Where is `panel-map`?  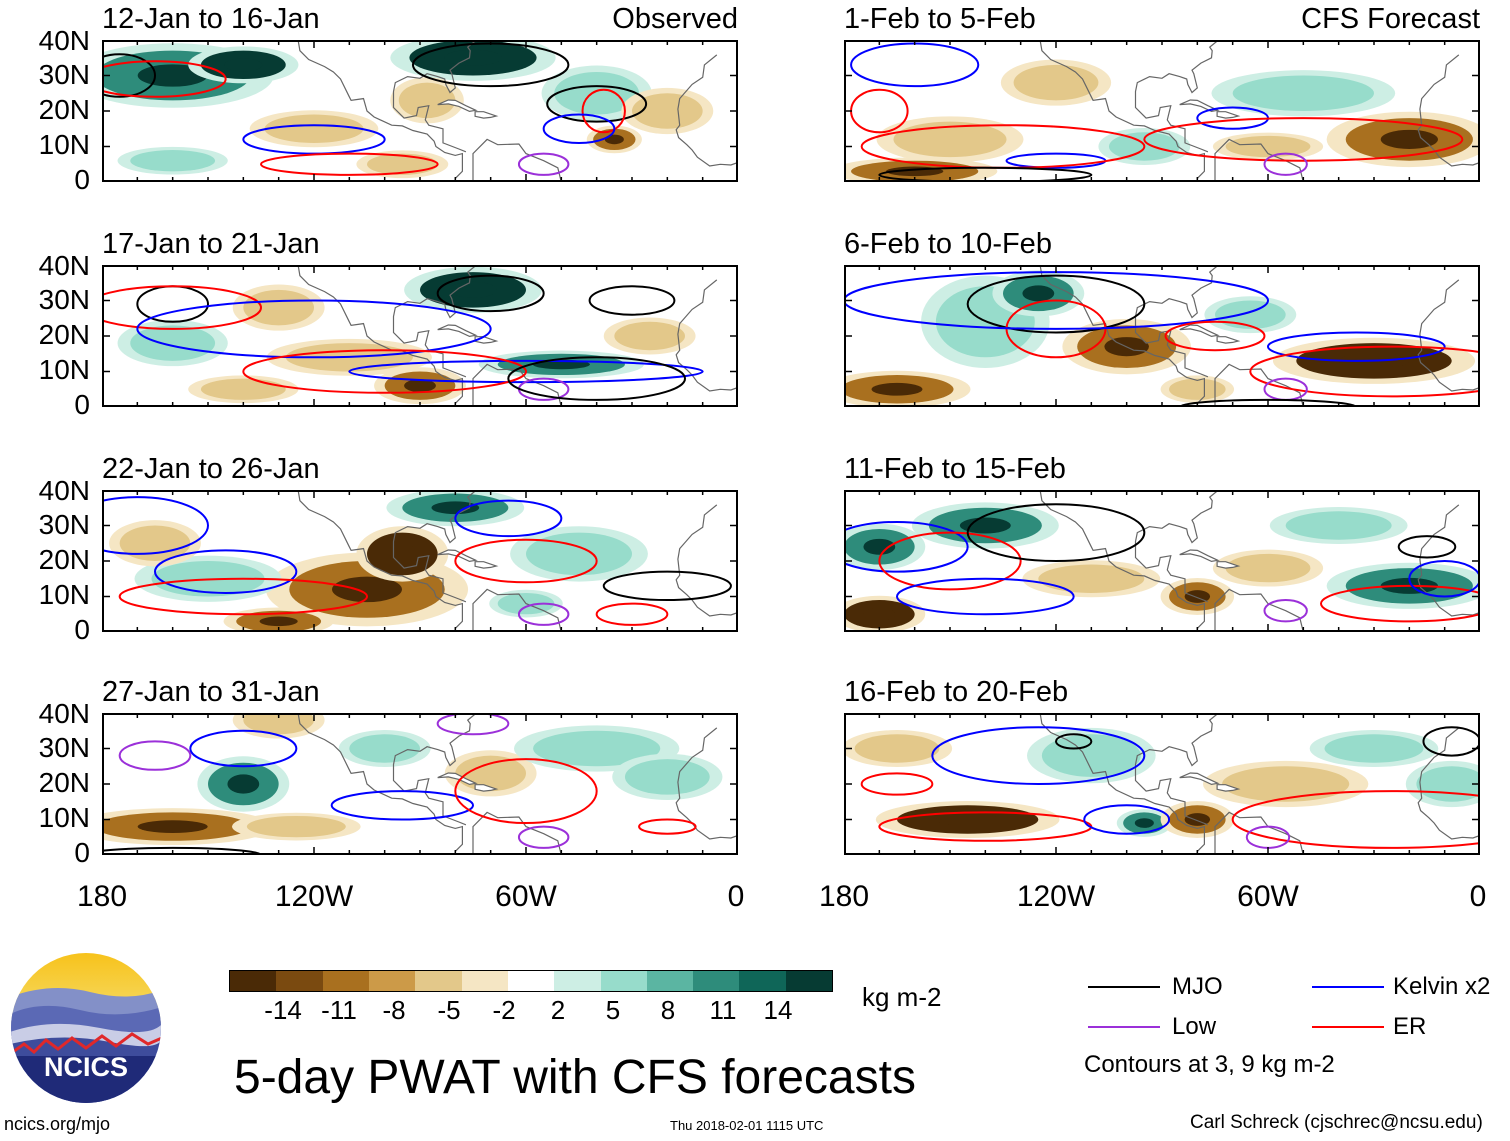 panel-map is located at coordinates (1162, 336).